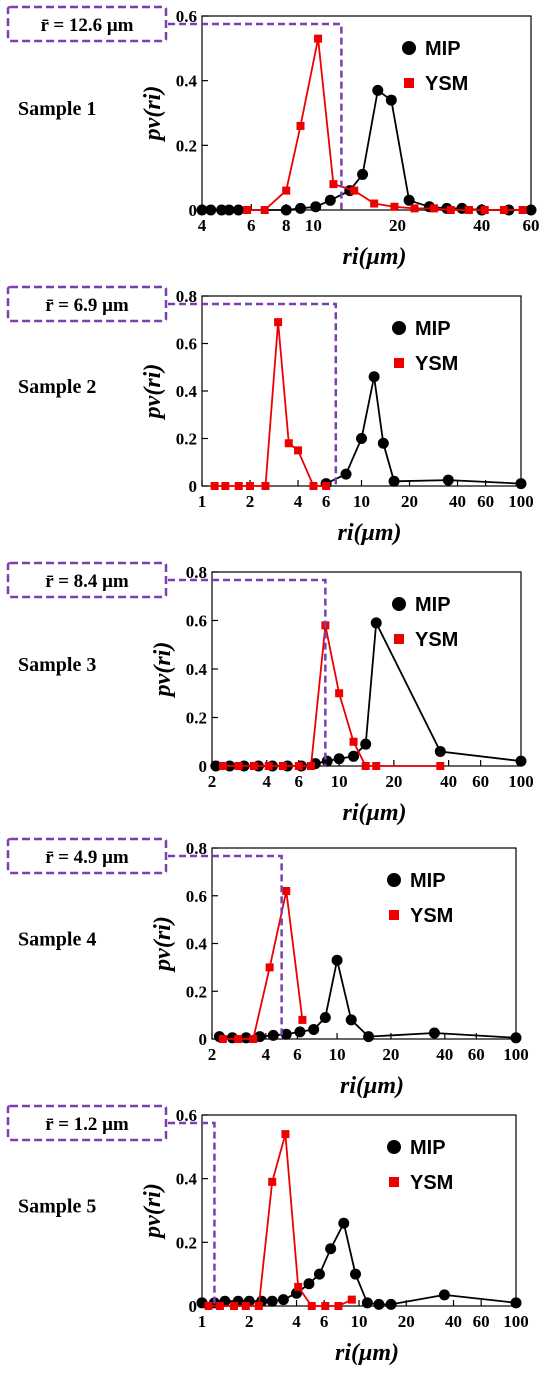 This screenshot has height=1376, width=545. I want to click on x-tick-label: 20, so click(393, 781).